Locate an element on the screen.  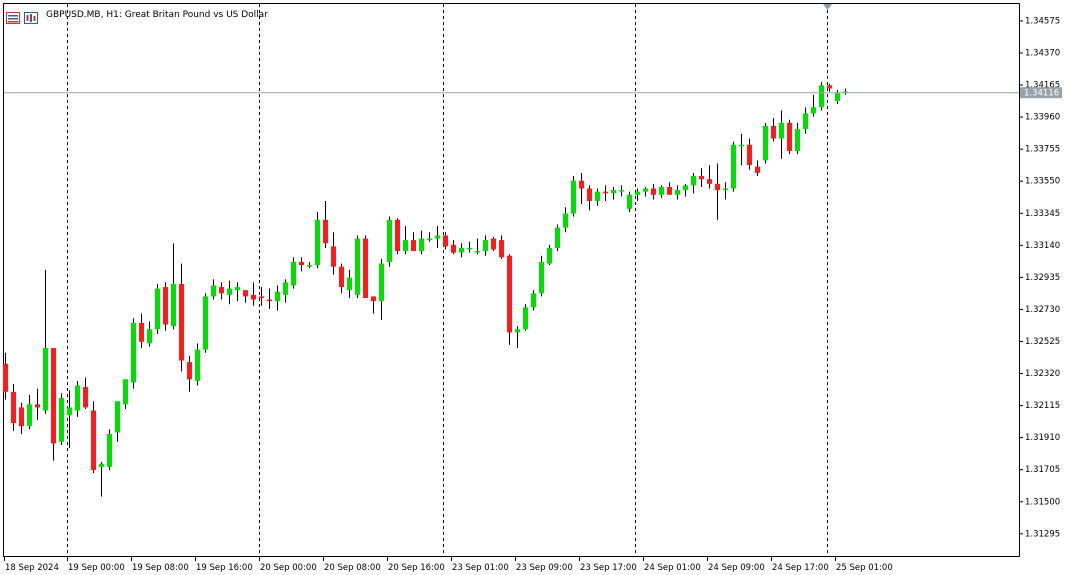
price-tick-label: 1.33755 is located at coordinates (1042, 150).